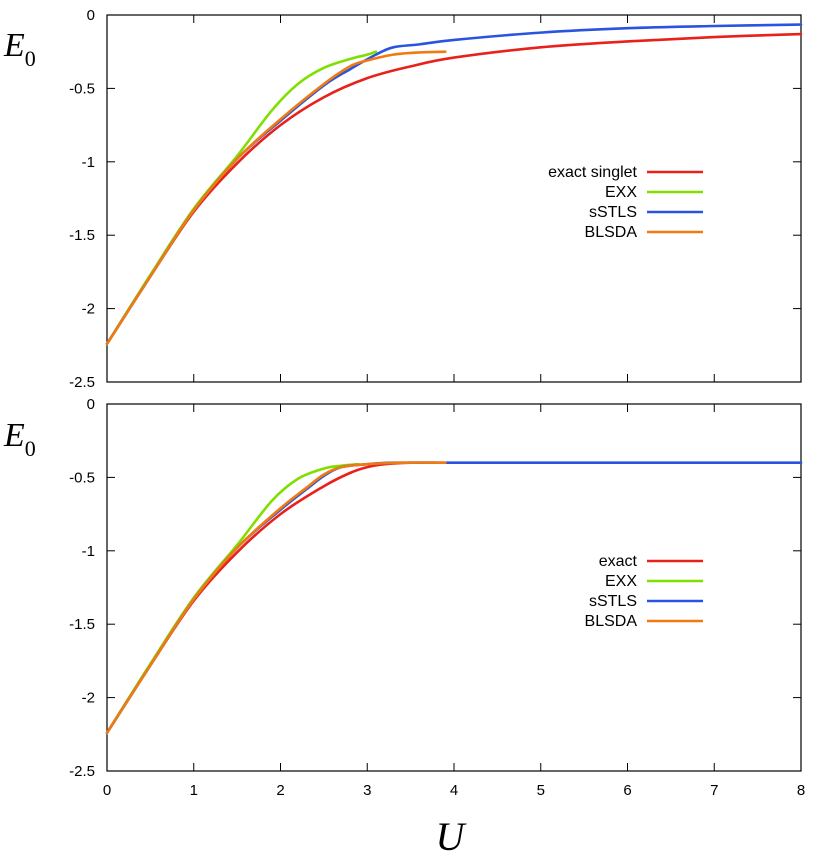  Describe the element at coordinates (613, 212) in the screenshot. I see `top-legend-label-sstls: sSTLS` at that location.